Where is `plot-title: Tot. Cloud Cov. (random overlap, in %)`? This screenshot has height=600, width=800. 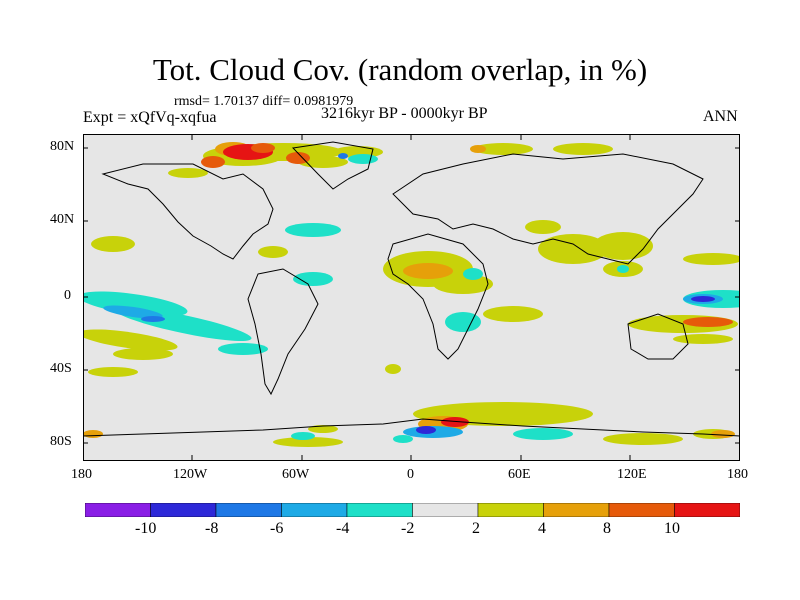 plot-title: Tot. Cloud Cov. (random overlap, in %) is located at coordinates (400, 69).